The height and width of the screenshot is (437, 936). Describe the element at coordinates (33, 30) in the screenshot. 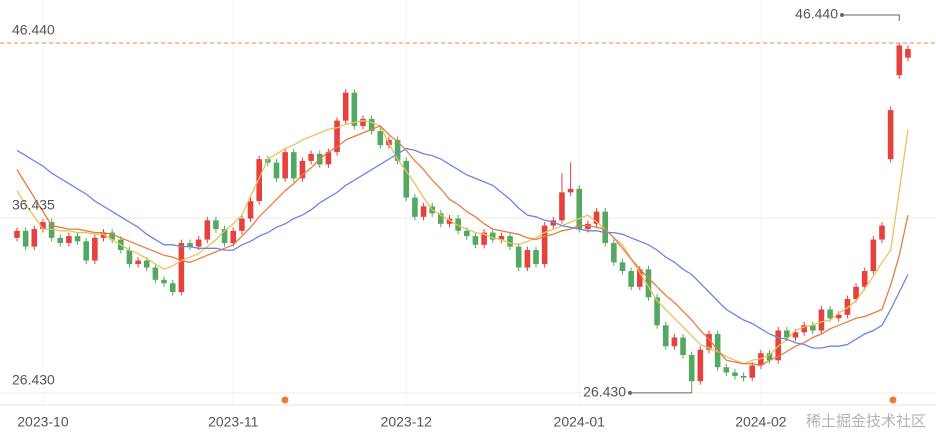

I see `y-tick-label: 46.440` at that location.